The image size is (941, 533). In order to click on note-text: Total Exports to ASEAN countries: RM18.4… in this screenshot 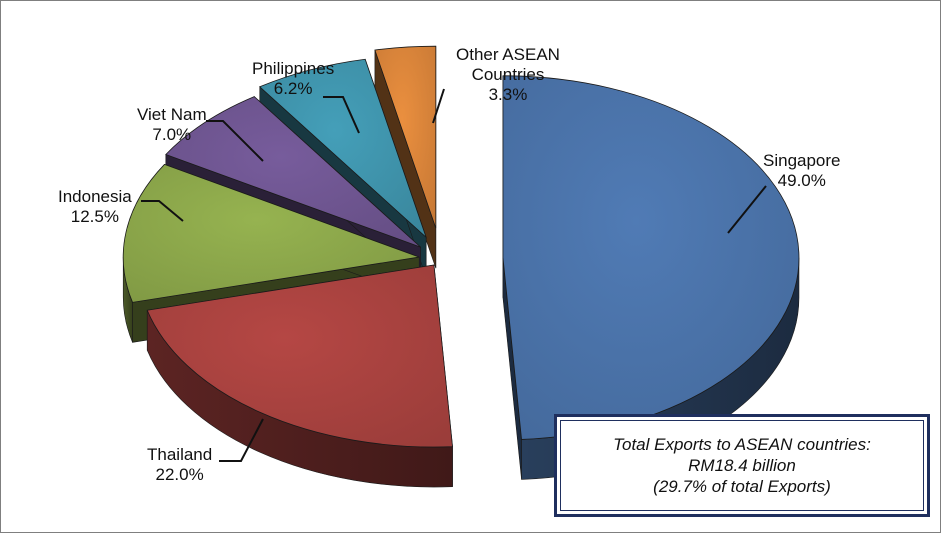, I will do `click(742, 465)`.